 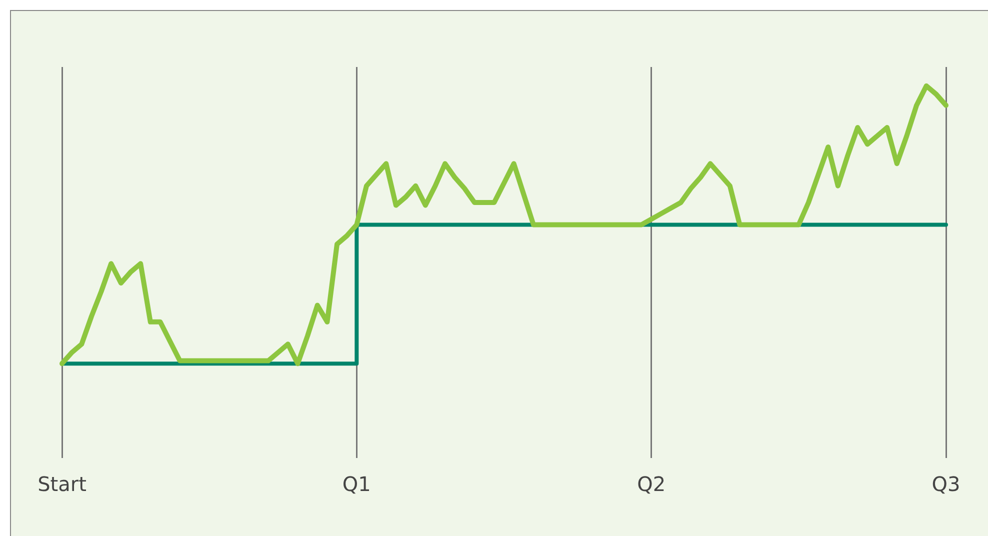 I want to click on x-tick-label: Q3, so click(x=946, y=484).